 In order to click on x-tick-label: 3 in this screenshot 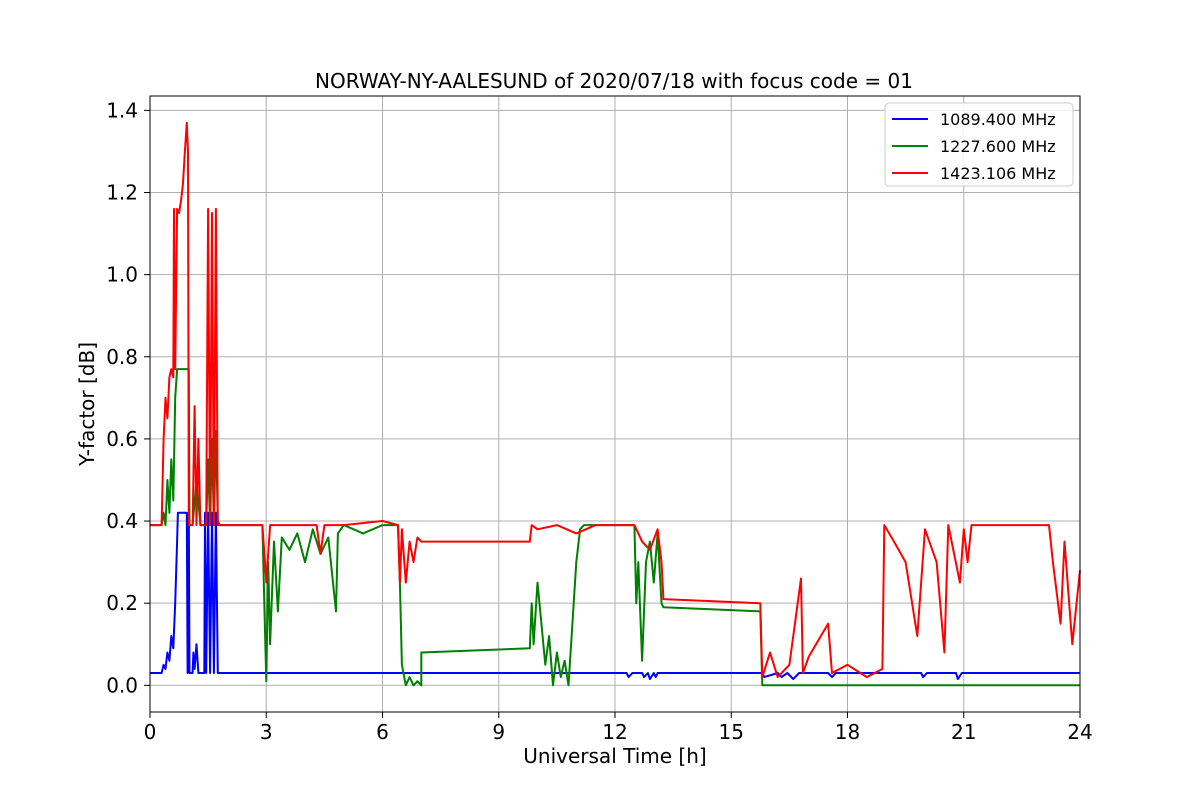, I will do `click(266, 732)`.